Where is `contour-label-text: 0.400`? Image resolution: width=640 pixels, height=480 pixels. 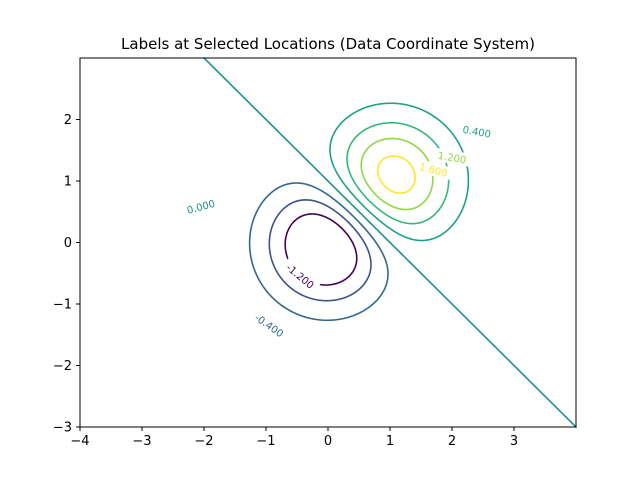 contour-label-text: 0.400 is located at coordinates (477, 133).